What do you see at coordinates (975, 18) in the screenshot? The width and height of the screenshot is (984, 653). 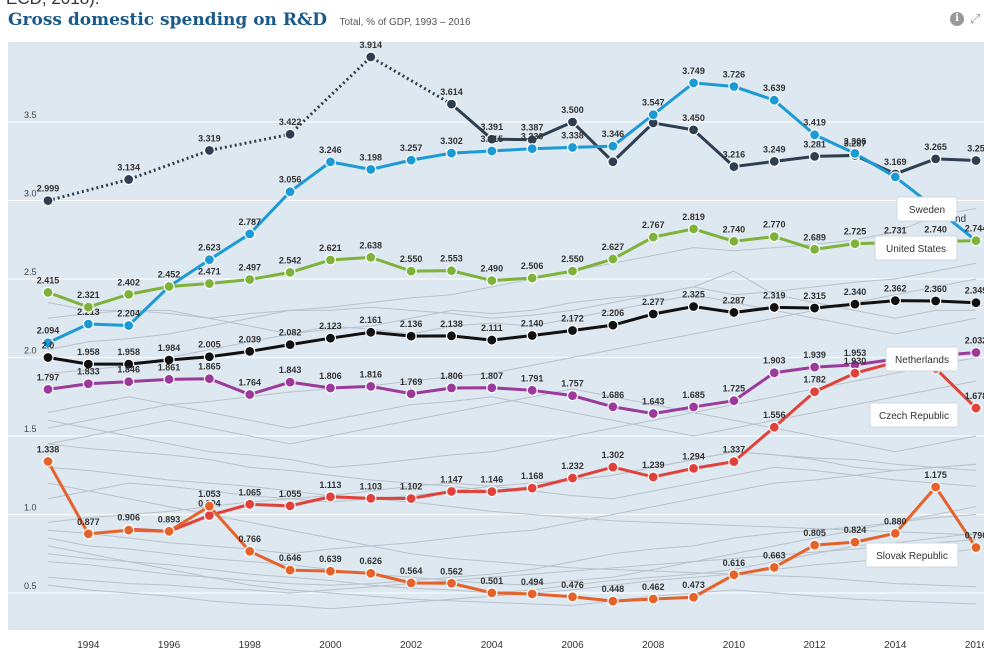 I see `expand-icon: ⤢` at bounding box center [975, 18].